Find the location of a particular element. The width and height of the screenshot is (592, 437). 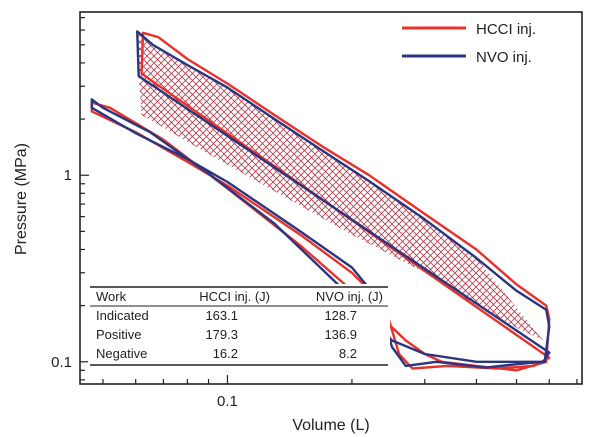

work-table-cell: 179.3 is located at coordinates (221, 334).